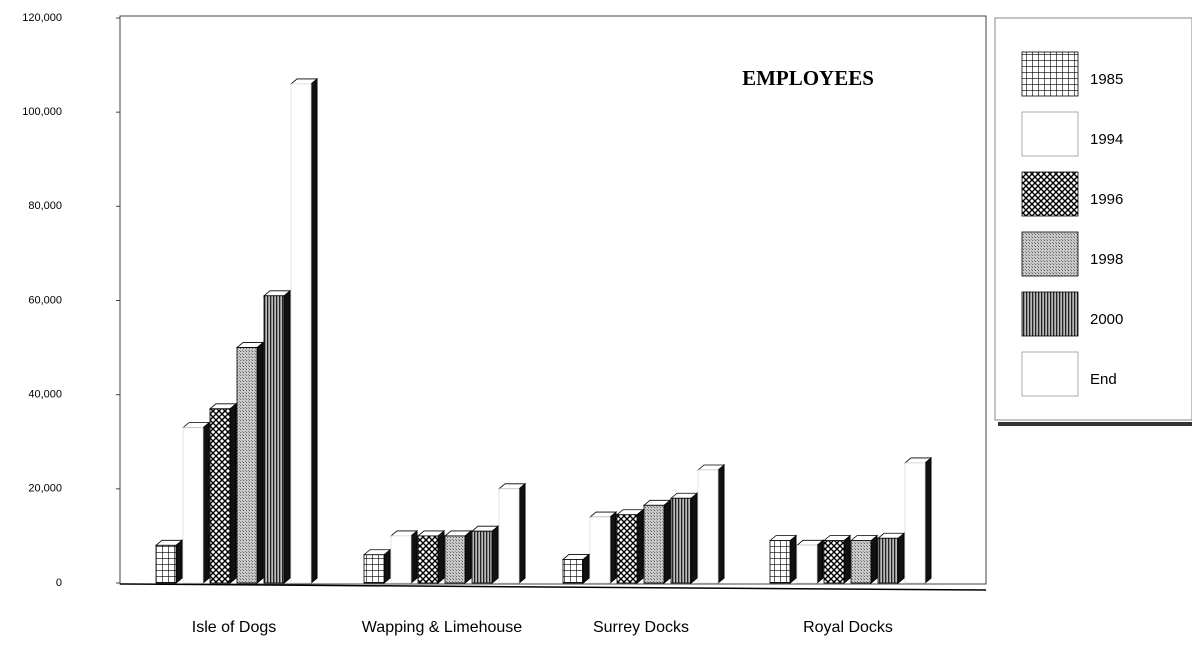 Image resolution: width=1192 pixels, height=648 pixels. I want to click on legend-label: 1998, so click(1106, 259).